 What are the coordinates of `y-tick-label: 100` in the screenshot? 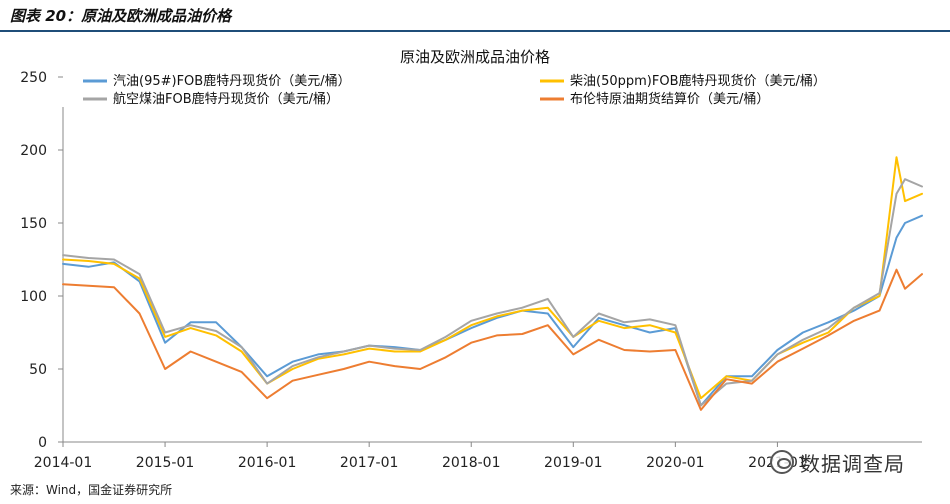 It's located at (33, 297).